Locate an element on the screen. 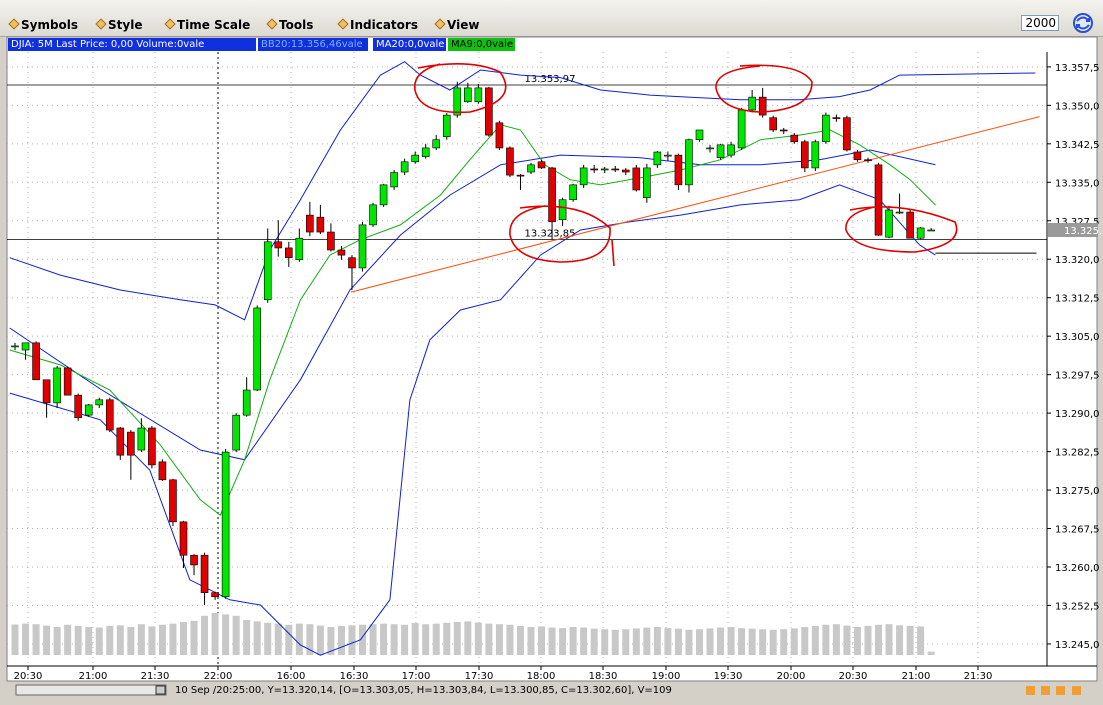 This screenshot has height=705, width=1103. x-tick-label: 17:30 is located at coordinates (479, 676).